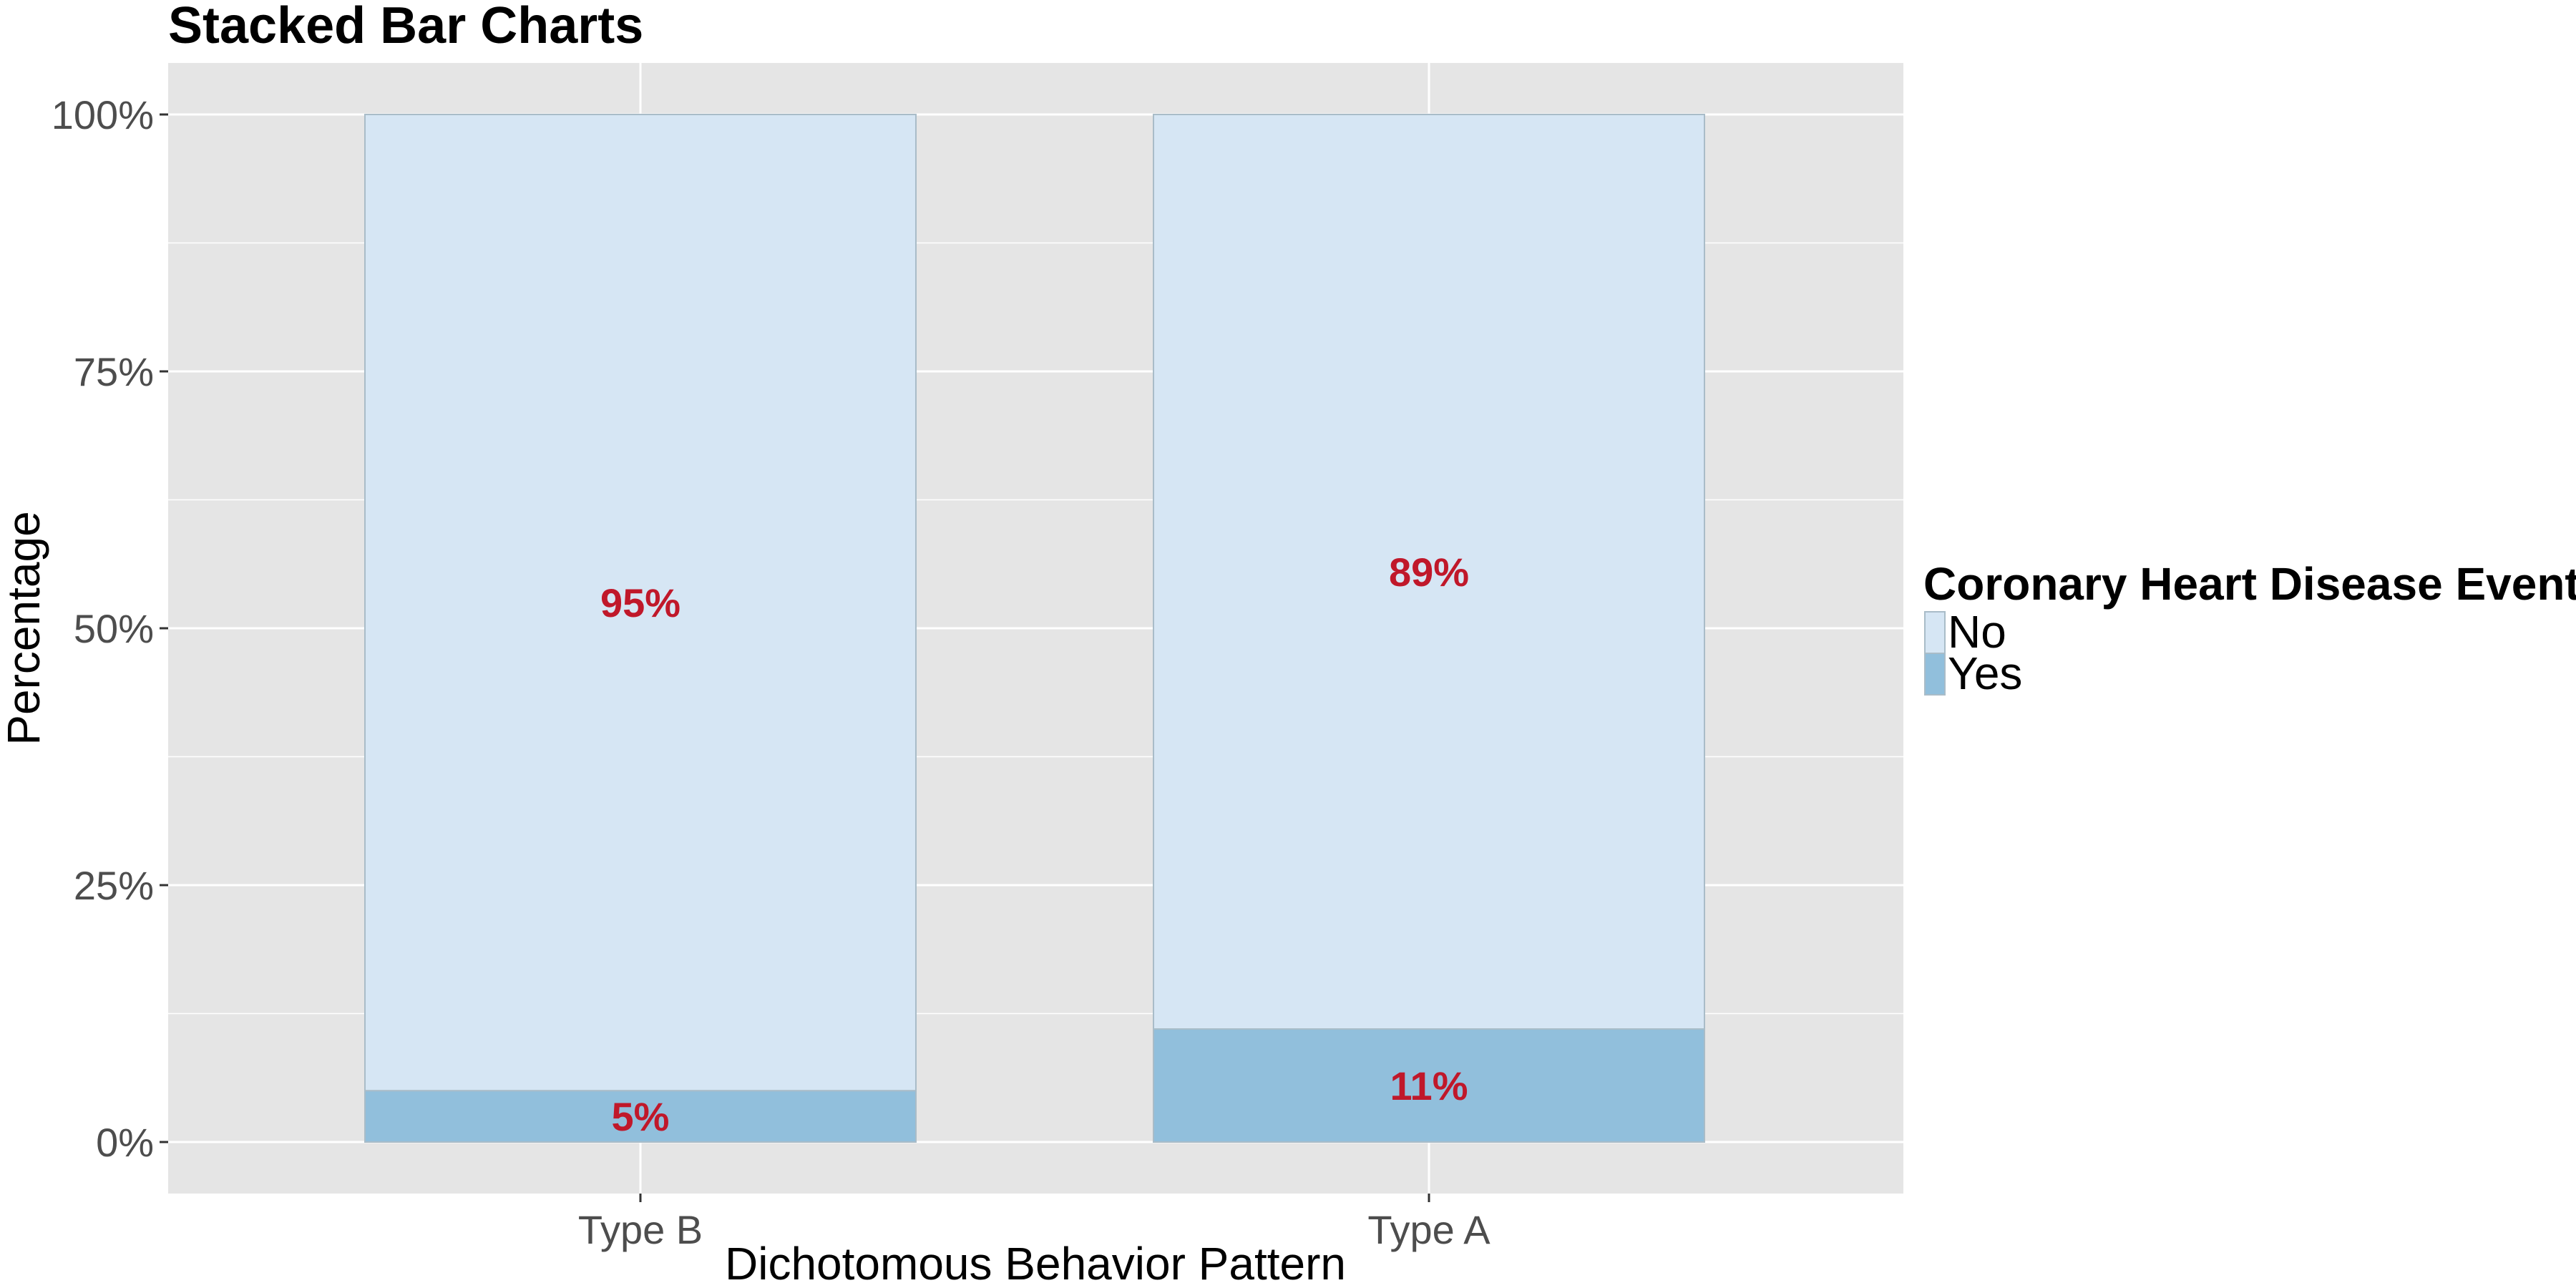 The image size is (2576, 1288). I want to click on y-tick-label: 75%, so click(114, 372).